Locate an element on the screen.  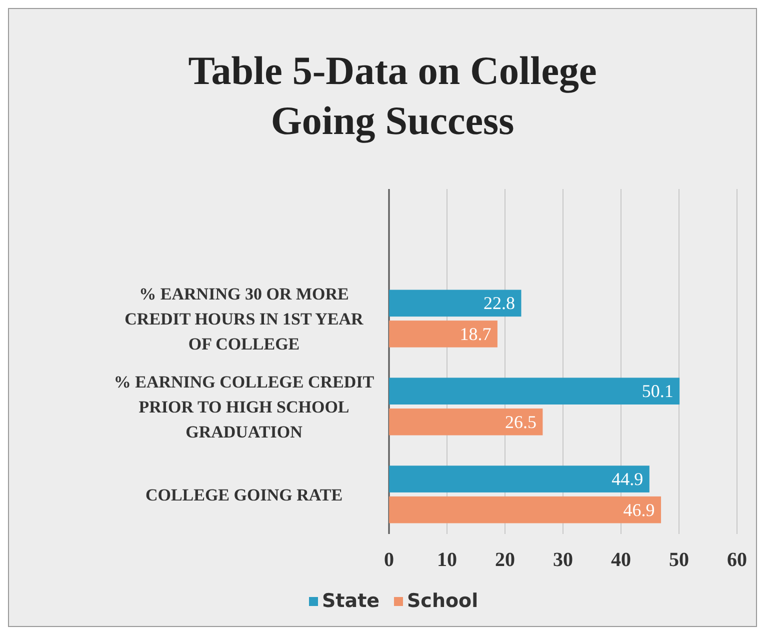
x-tick-label: 0 is located at coordinates (389, 560).